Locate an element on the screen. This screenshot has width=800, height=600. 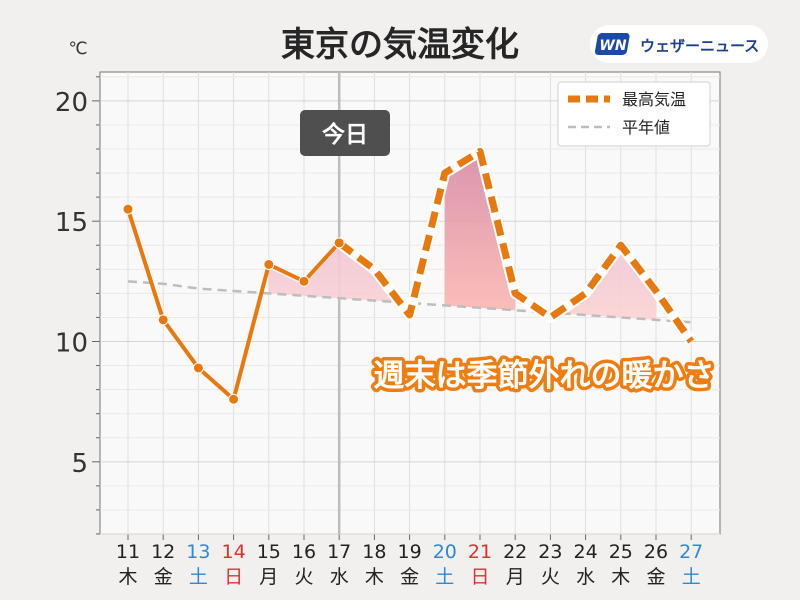
legend-label-normal: 平年値 is located at coordinates (646, 127).